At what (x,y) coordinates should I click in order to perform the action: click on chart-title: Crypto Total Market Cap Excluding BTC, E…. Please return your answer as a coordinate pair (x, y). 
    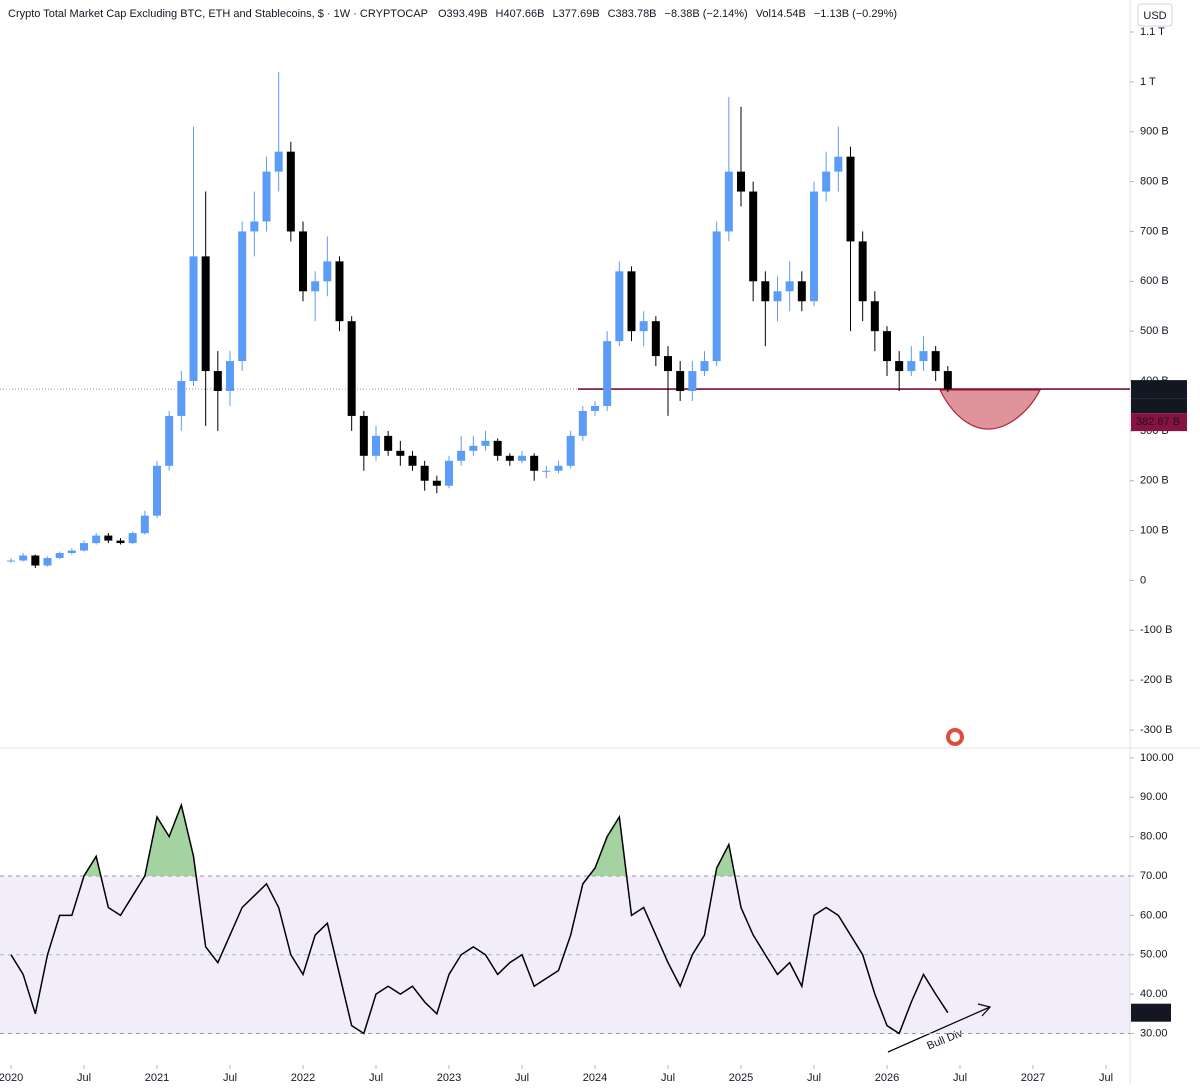
    Looking at the image, I should click on (218, 14).